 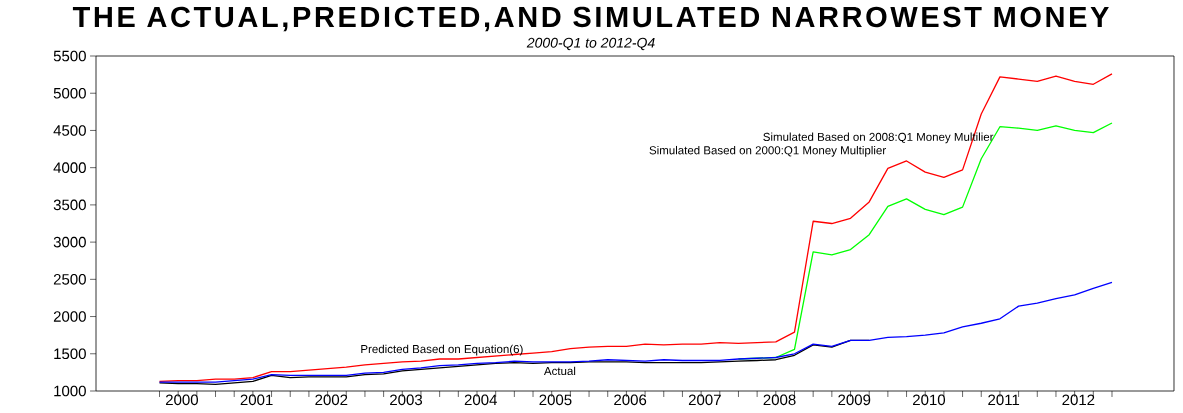 I want to click on chart-subtitle: 2000-Q1 to 2012-Q4, so click(x=590, y=44).